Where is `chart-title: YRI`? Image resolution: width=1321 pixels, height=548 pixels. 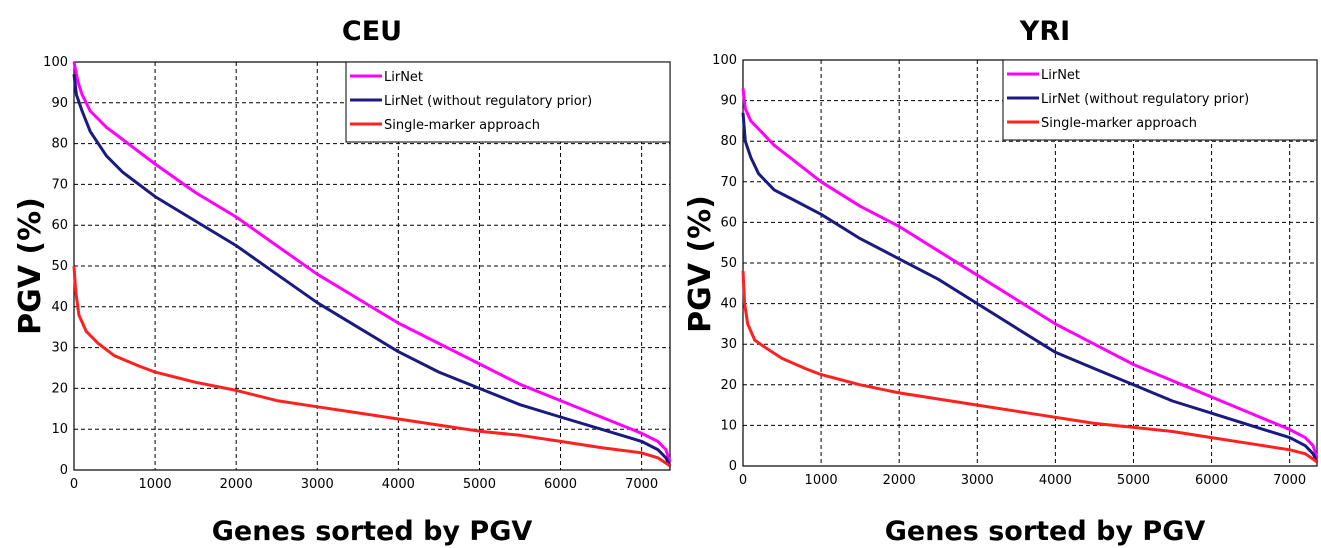 chart-title: YRI is located at coordinates (1044, 31).